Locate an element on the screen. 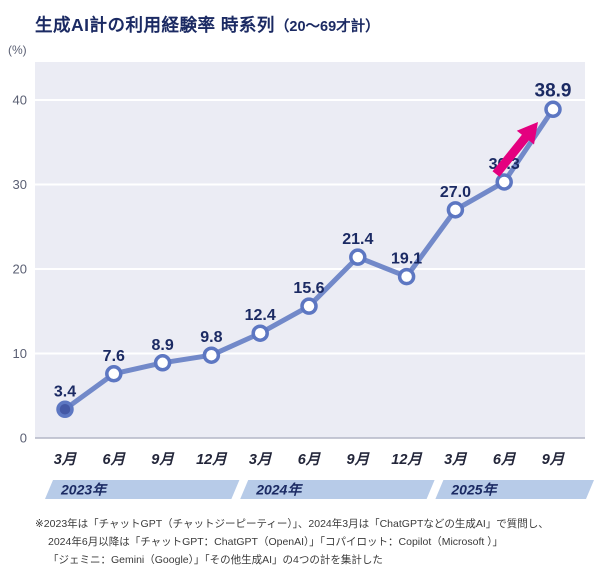  point-value-label: 8.9 is located at coordinates (162, 345).